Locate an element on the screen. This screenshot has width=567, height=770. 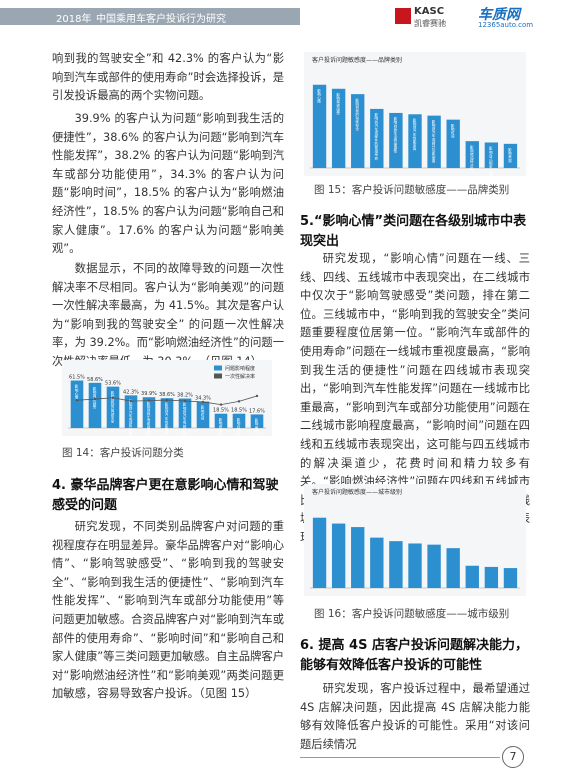
category-label: 影响到我的驾驶安全 is located at coordinates (112, 406).